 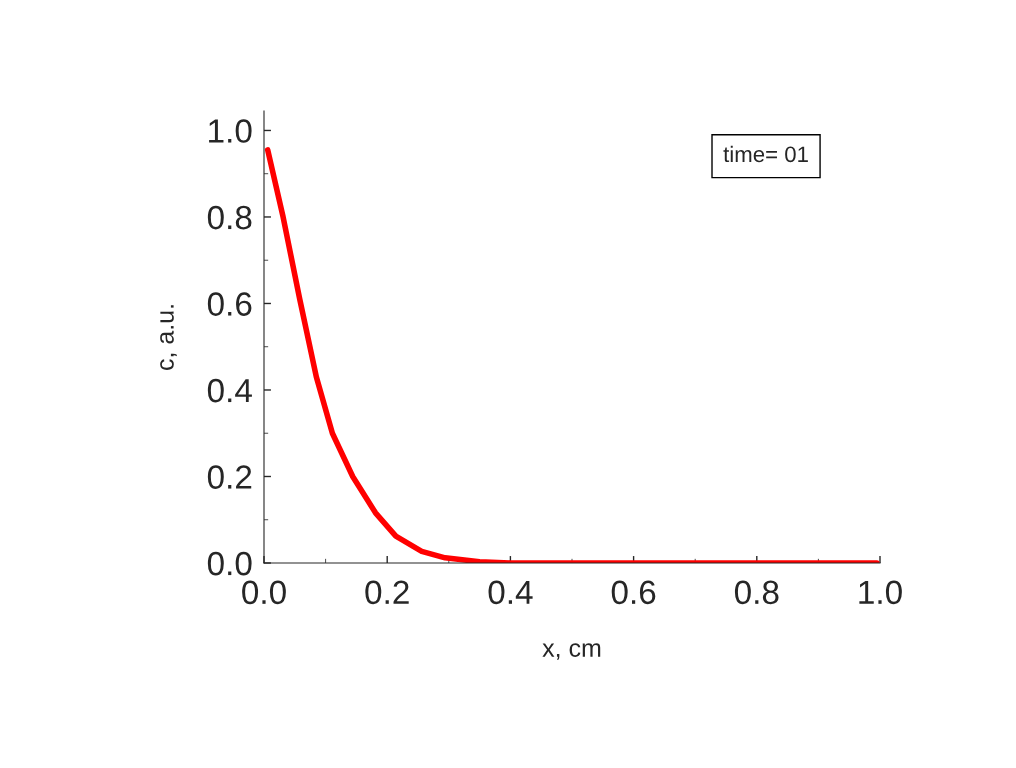 What do you see at coordinates (510, 592) in the screenshot?
I see `x-tick-label: 0.4` at bounding box center [510, 592].